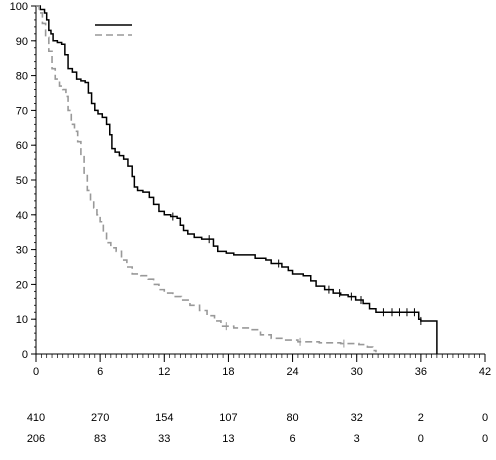 The image size is (496, 460). I want to click on y-tick-label: 30, so click(22, 251).